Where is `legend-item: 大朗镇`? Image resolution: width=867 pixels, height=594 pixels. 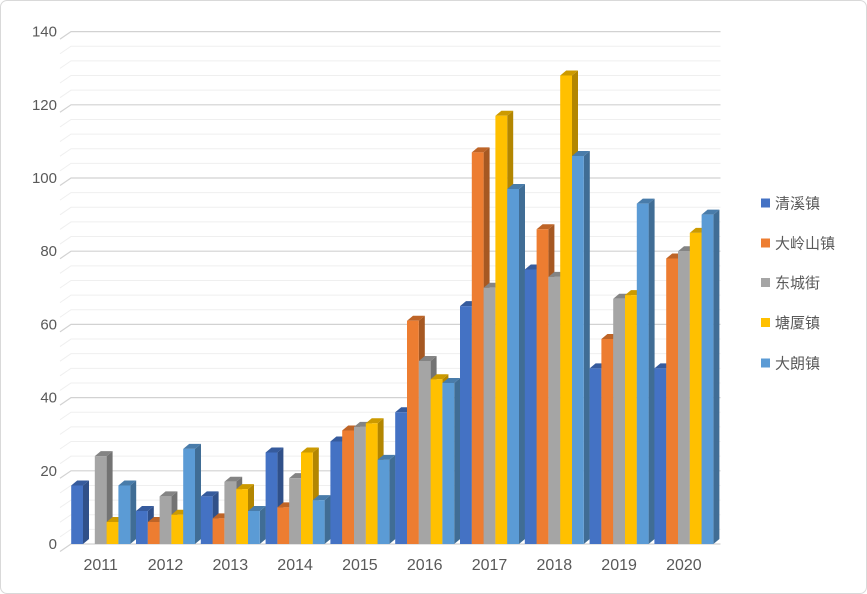
legend-item: 大朗镇 is located at coordinates (790, 364).